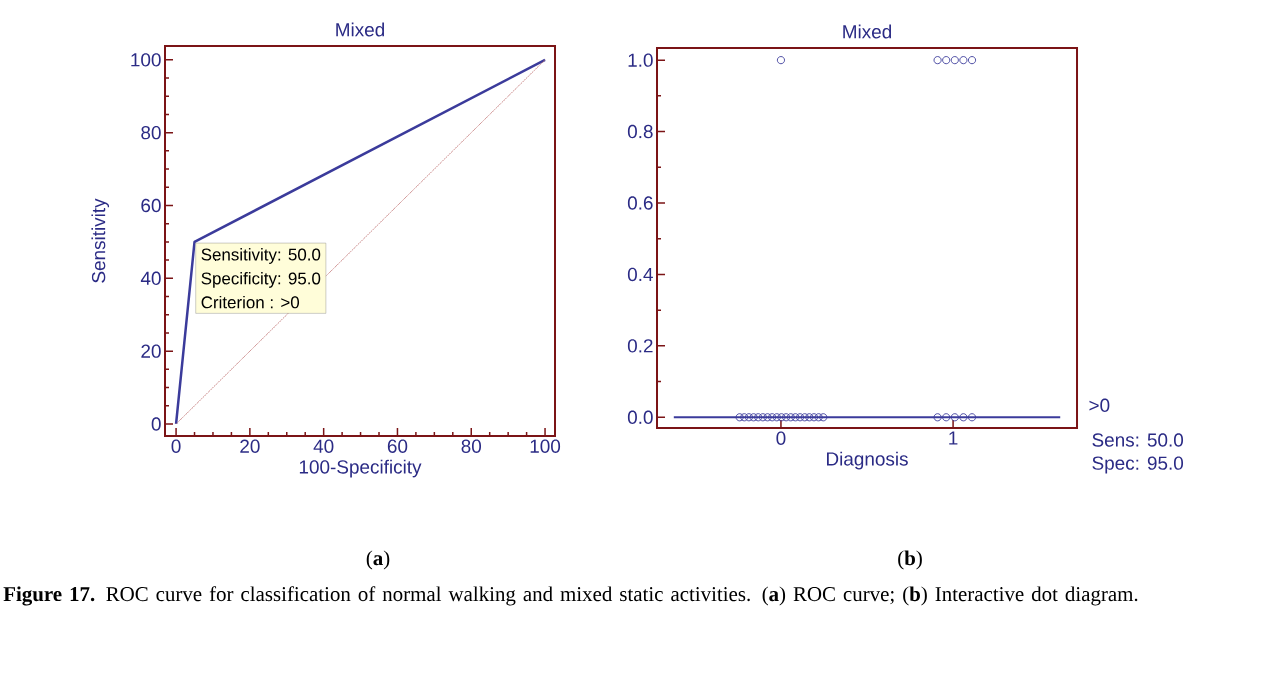  What do you see at coordinates (471, 446) in the screenshot?
I see `x-tick-label: 80` at bounding box center [471, 446].